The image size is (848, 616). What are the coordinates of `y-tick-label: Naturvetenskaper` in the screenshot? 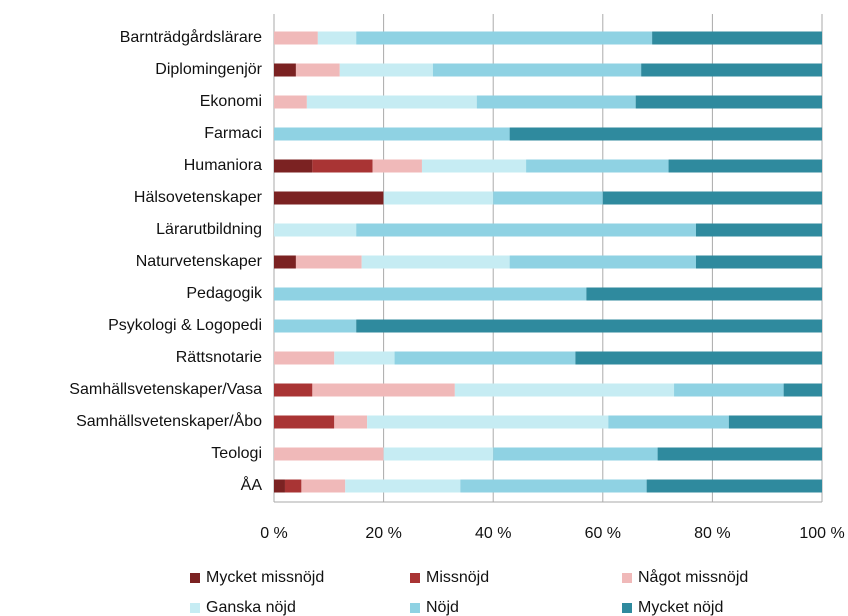 It's located at (199, 261).